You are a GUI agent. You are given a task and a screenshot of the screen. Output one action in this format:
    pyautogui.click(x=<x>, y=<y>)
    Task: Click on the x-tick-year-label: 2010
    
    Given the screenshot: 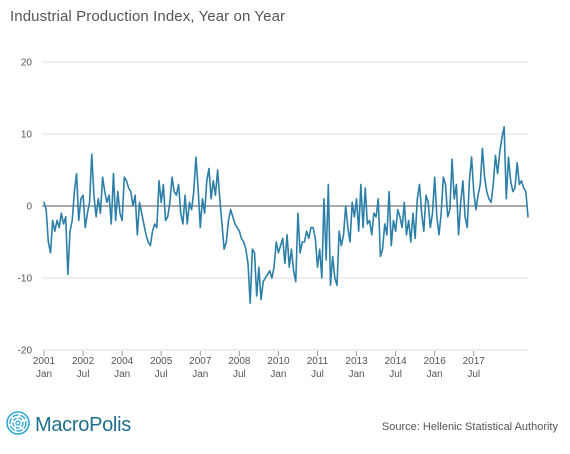 What is the action you would take?
    pyautogui.click(x=278, y=361)
    